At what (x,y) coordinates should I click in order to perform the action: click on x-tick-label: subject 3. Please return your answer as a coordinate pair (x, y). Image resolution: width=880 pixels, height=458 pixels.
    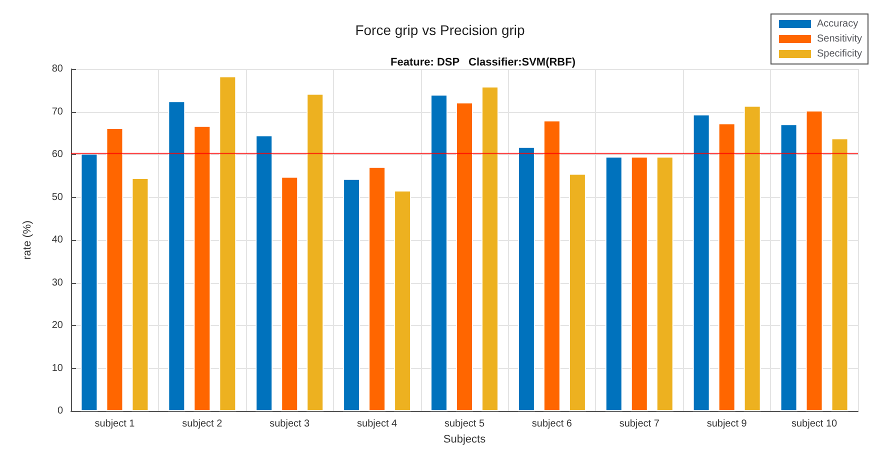
    Looking at the image, I should click on (290, 424).